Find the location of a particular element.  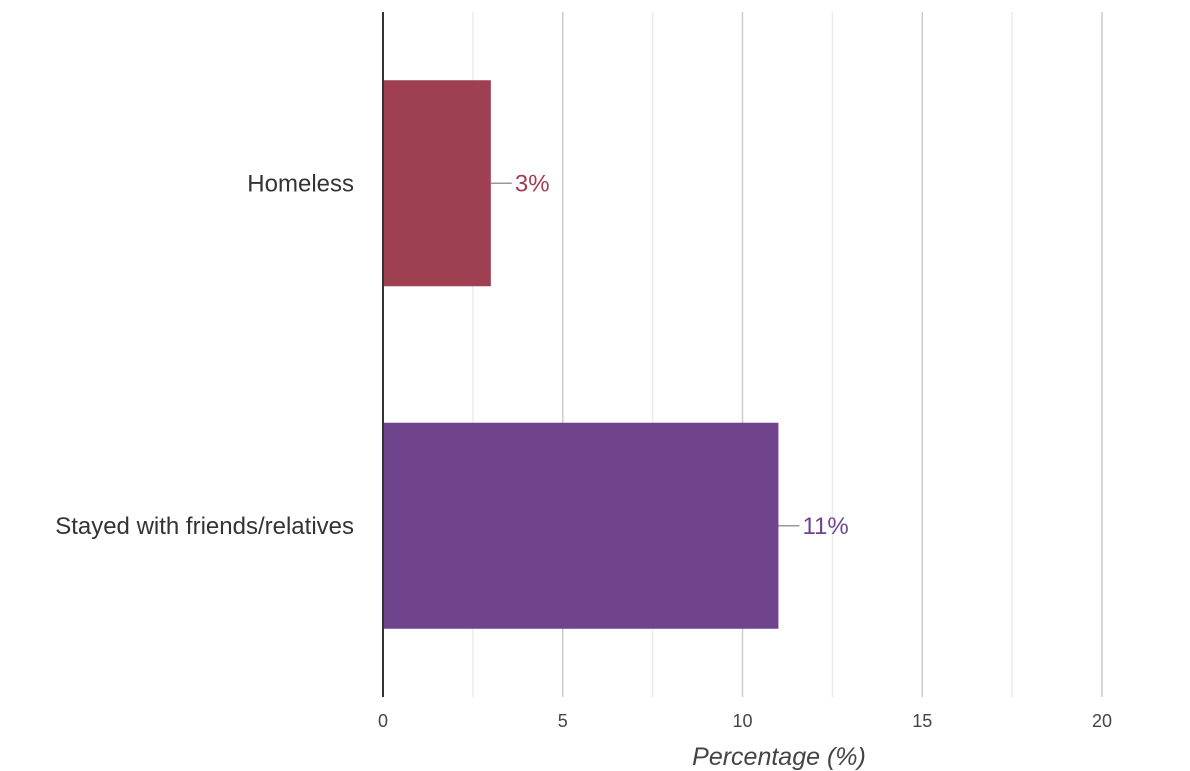

data-label-1: 3% is located at coordinates (532, 183).